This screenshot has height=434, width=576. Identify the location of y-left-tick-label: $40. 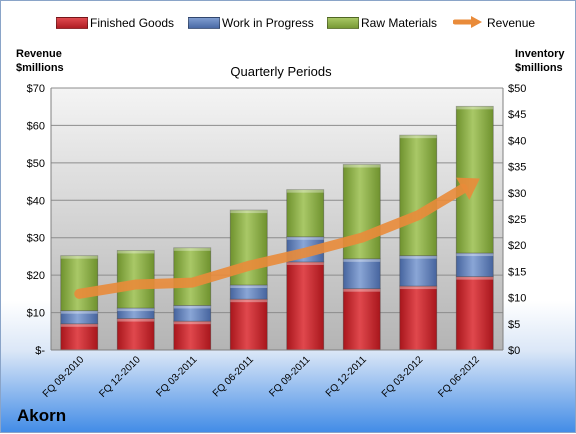
(36, 201).